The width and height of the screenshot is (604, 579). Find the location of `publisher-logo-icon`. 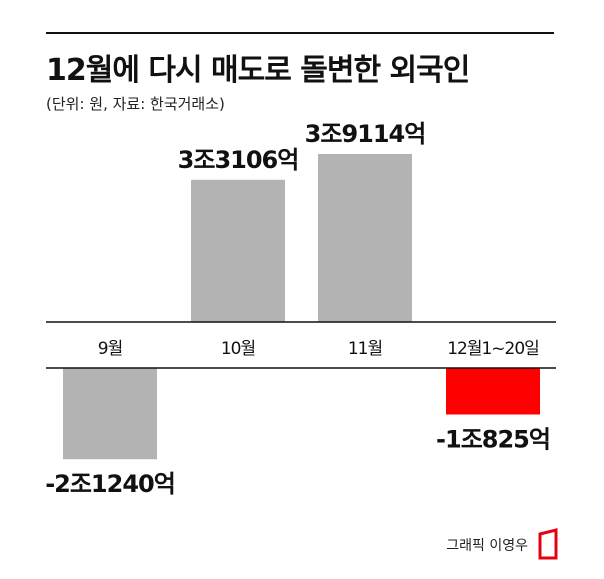

publisher-logo-icon is located at coordinates (548, 544).